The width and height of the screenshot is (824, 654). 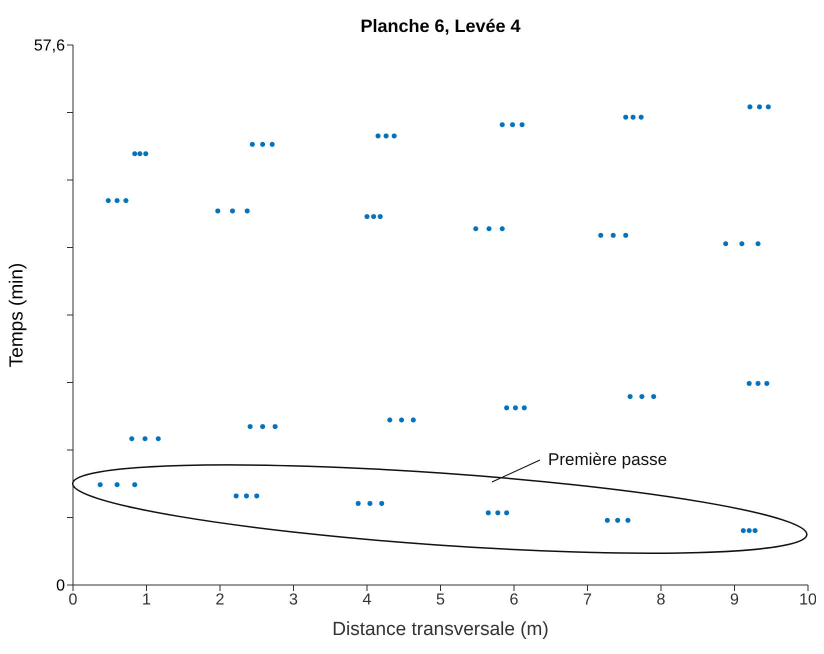 What do you see at coordinates (587, 599) in the screenshot?
I see `x-tick-label: 7` at bounding box center [587, 599].